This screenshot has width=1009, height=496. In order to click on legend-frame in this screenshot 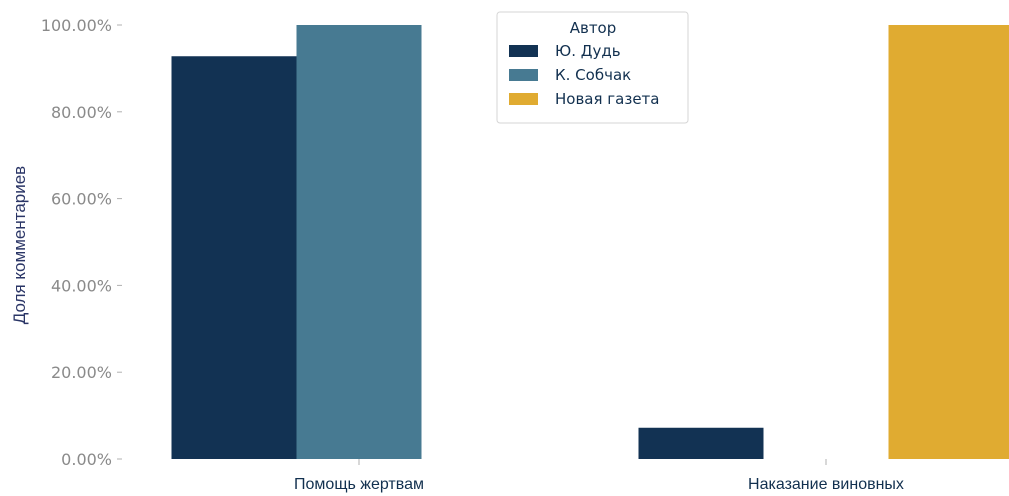, I will do `click(592, 67)`.